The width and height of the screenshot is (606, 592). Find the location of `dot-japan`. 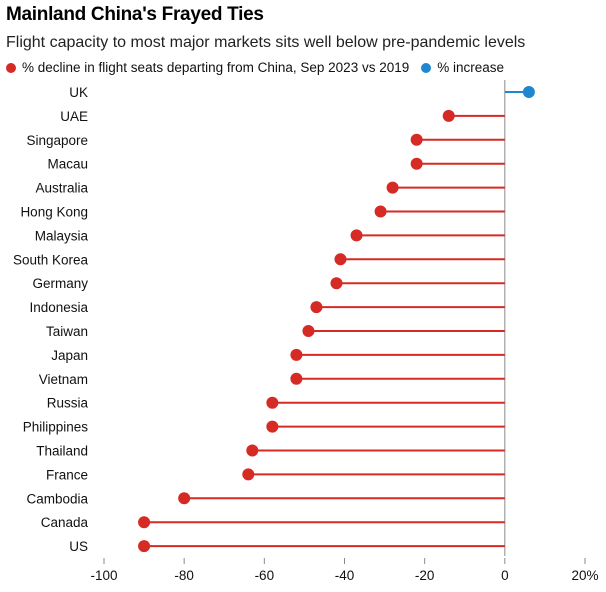

dot-japan is located at coordinates (296, 354).